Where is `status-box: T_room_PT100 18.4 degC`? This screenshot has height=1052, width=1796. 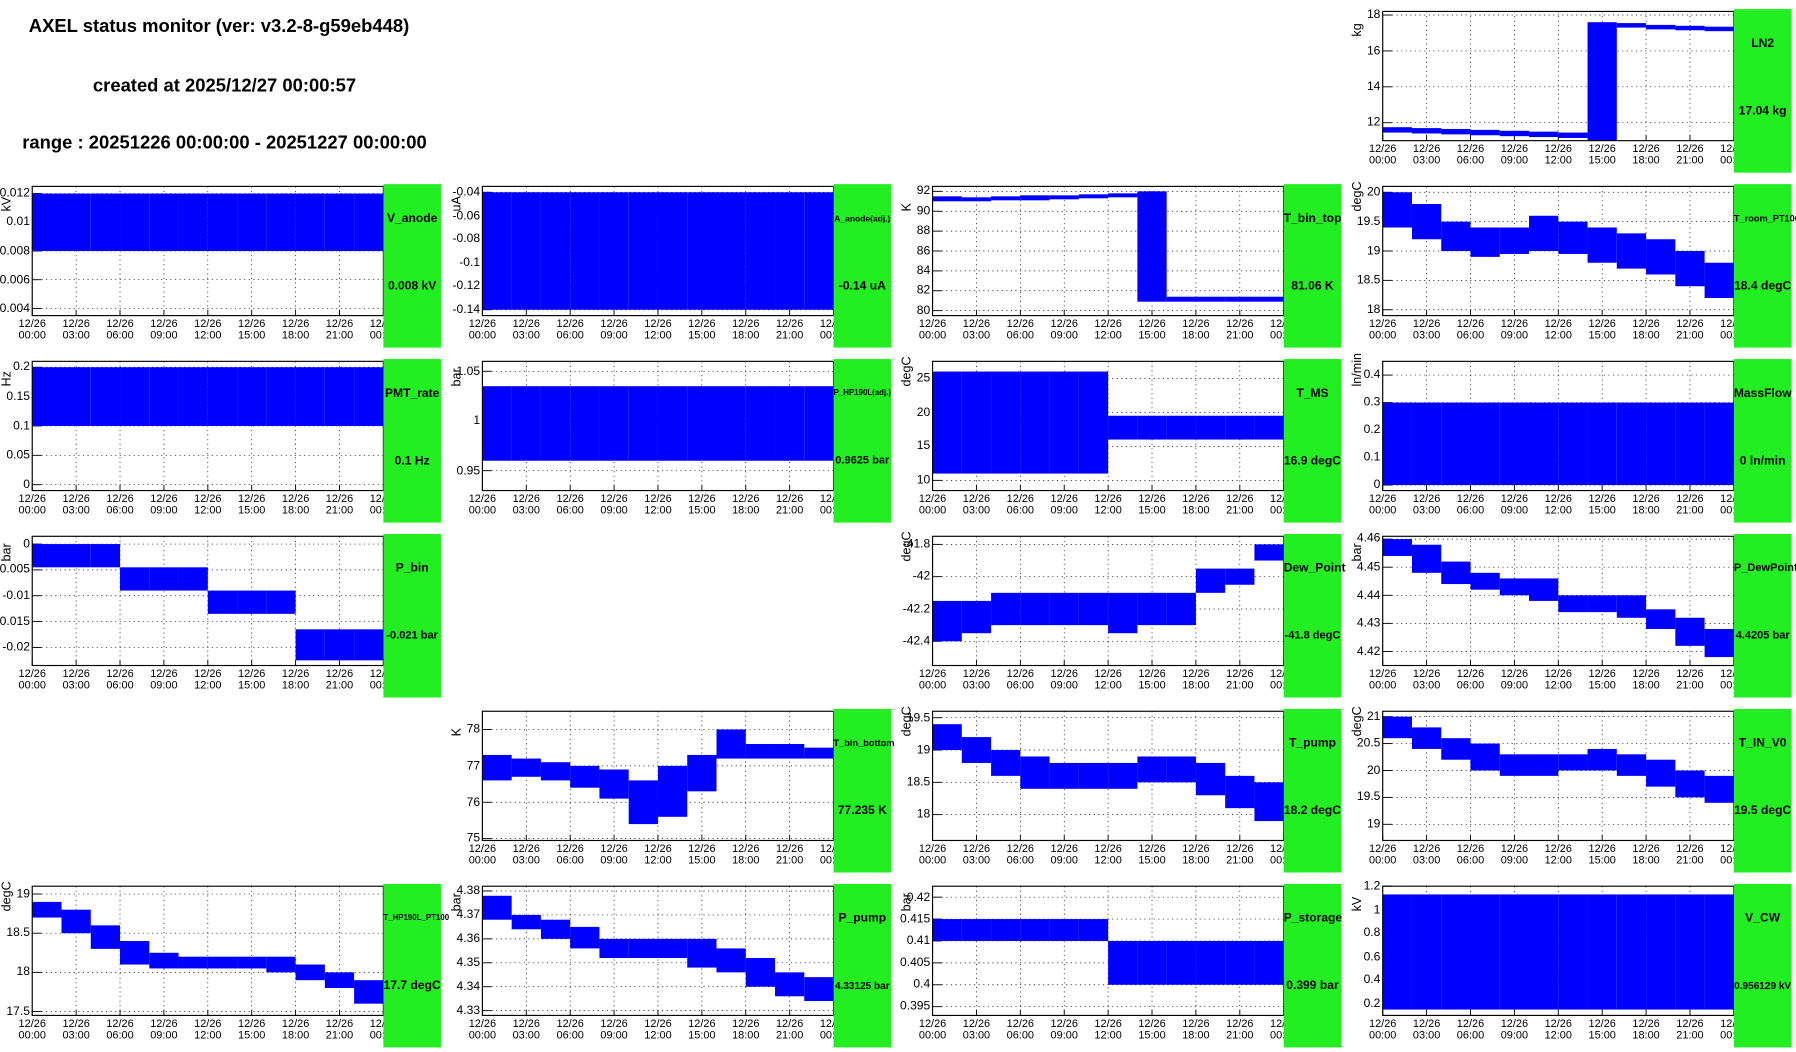
status-box: T_room_PT100 18.4 degC is located at coordinates (1764, 266).